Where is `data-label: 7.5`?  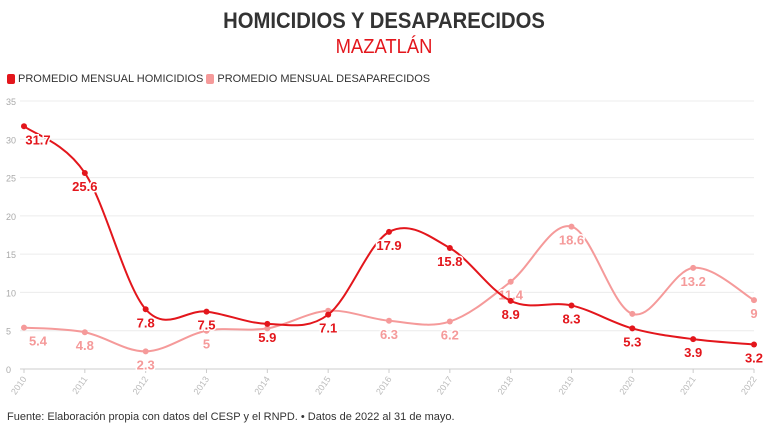
data-label: 7.5 is located at coordinates (206, 325).